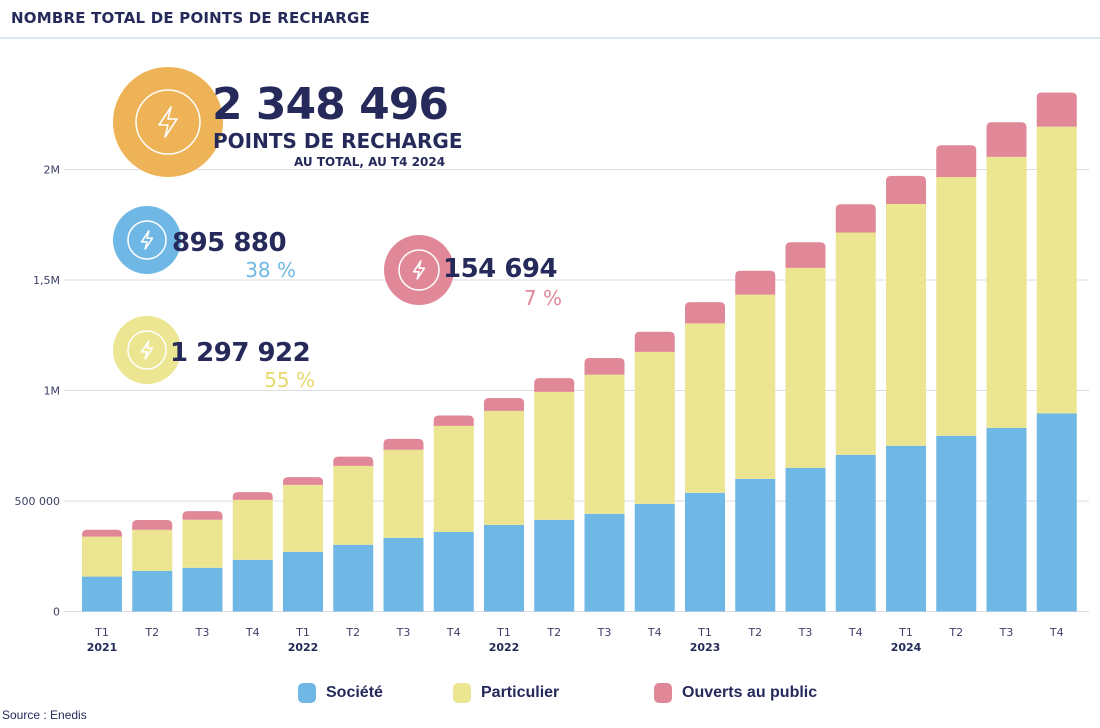 This screenshot has width=1100, height=728. I want to click on legend-label: Particulier, so click(520, 692).